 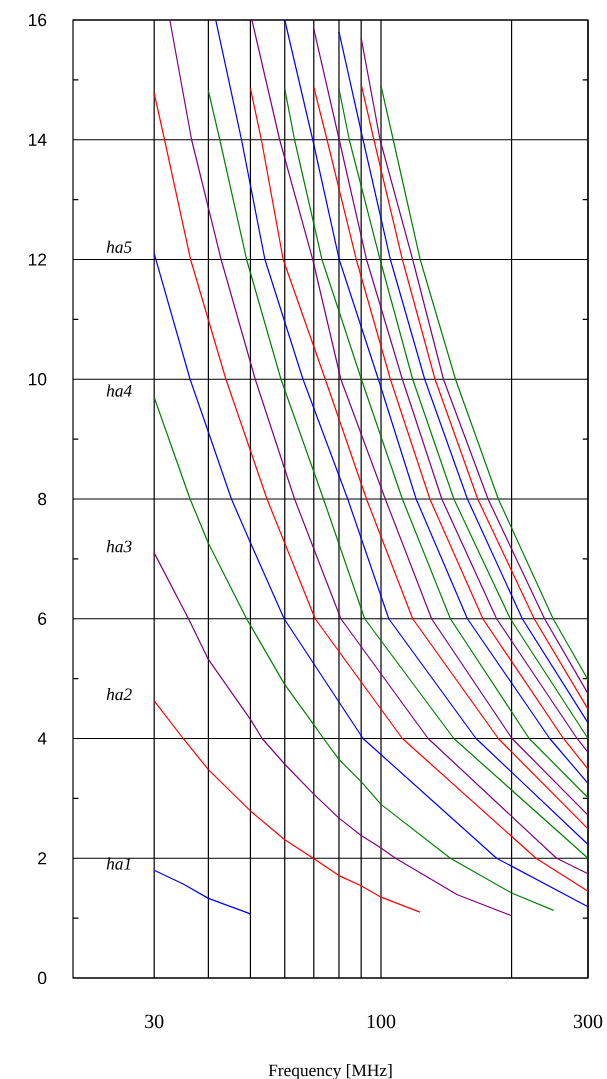 What do you see at coordinates (42, 738) in the screenshot?
I see `y-tick-label: 4` at bounding box center [42, 738].